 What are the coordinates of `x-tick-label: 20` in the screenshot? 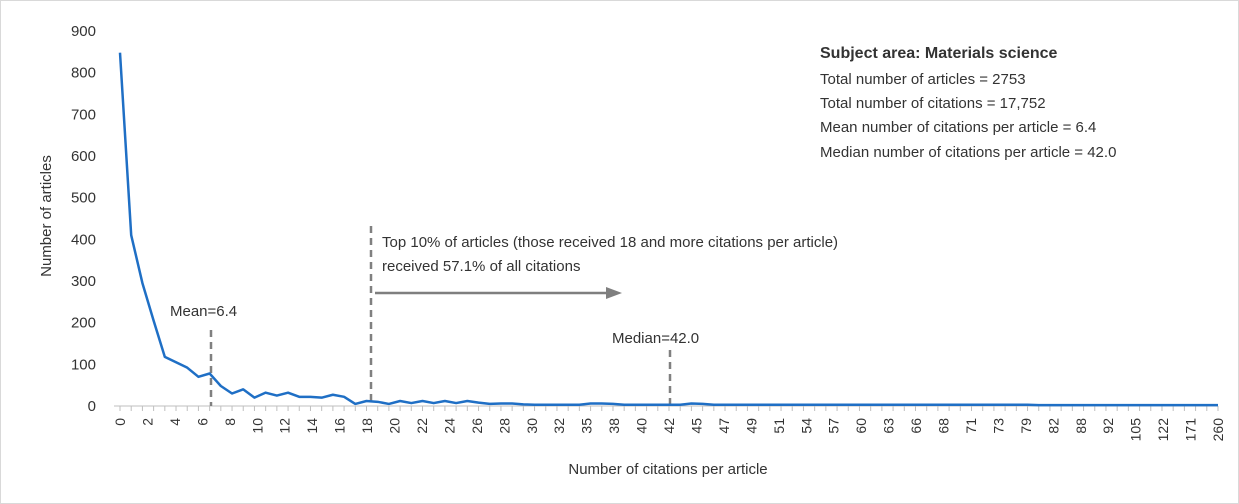 It's located at (395, 426).